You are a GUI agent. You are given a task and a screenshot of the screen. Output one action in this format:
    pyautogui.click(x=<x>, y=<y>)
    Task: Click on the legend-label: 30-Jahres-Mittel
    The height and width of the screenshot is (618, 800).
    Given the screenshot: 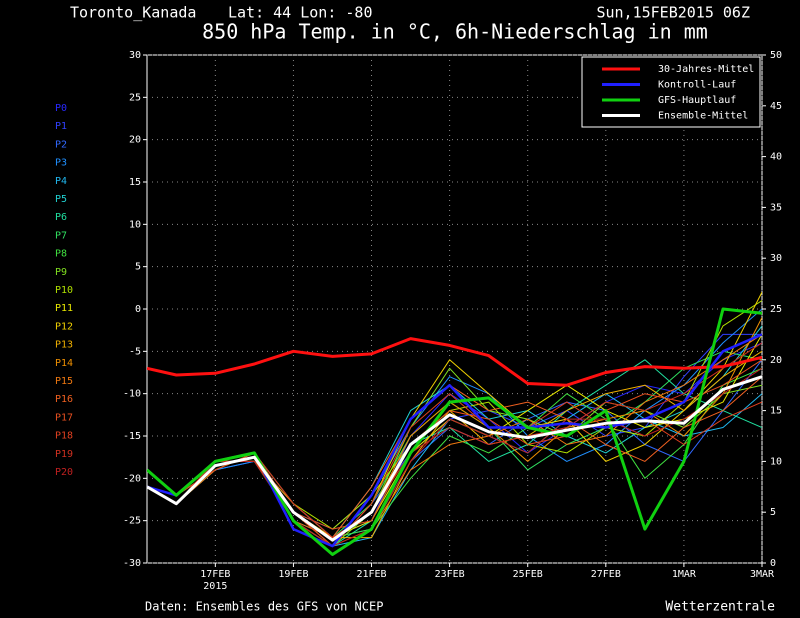 What is the action you would take?
    pyautogui.click(x=706, y=69)
    